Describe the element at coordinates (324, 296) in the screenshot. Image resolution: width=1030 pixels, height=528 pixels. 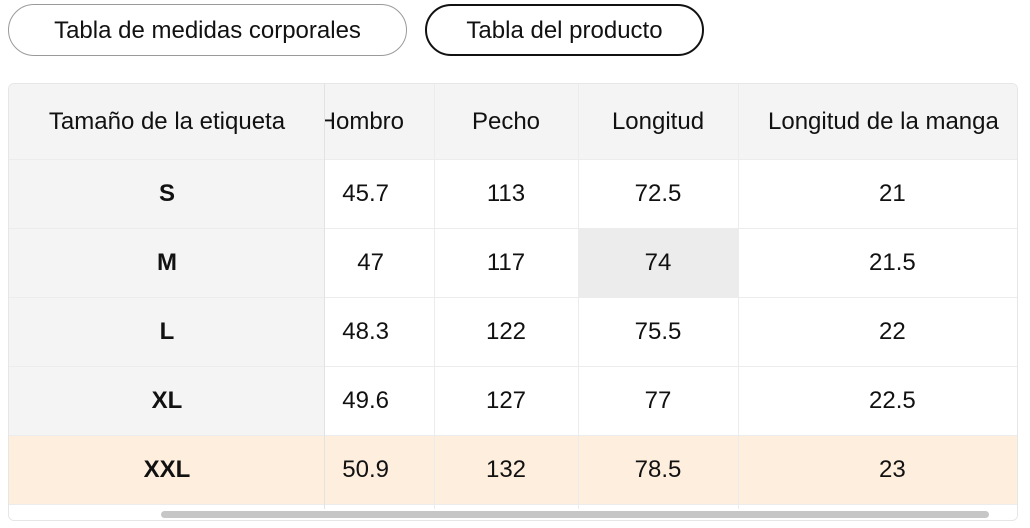
I see `frozen-column-divider` at that location.